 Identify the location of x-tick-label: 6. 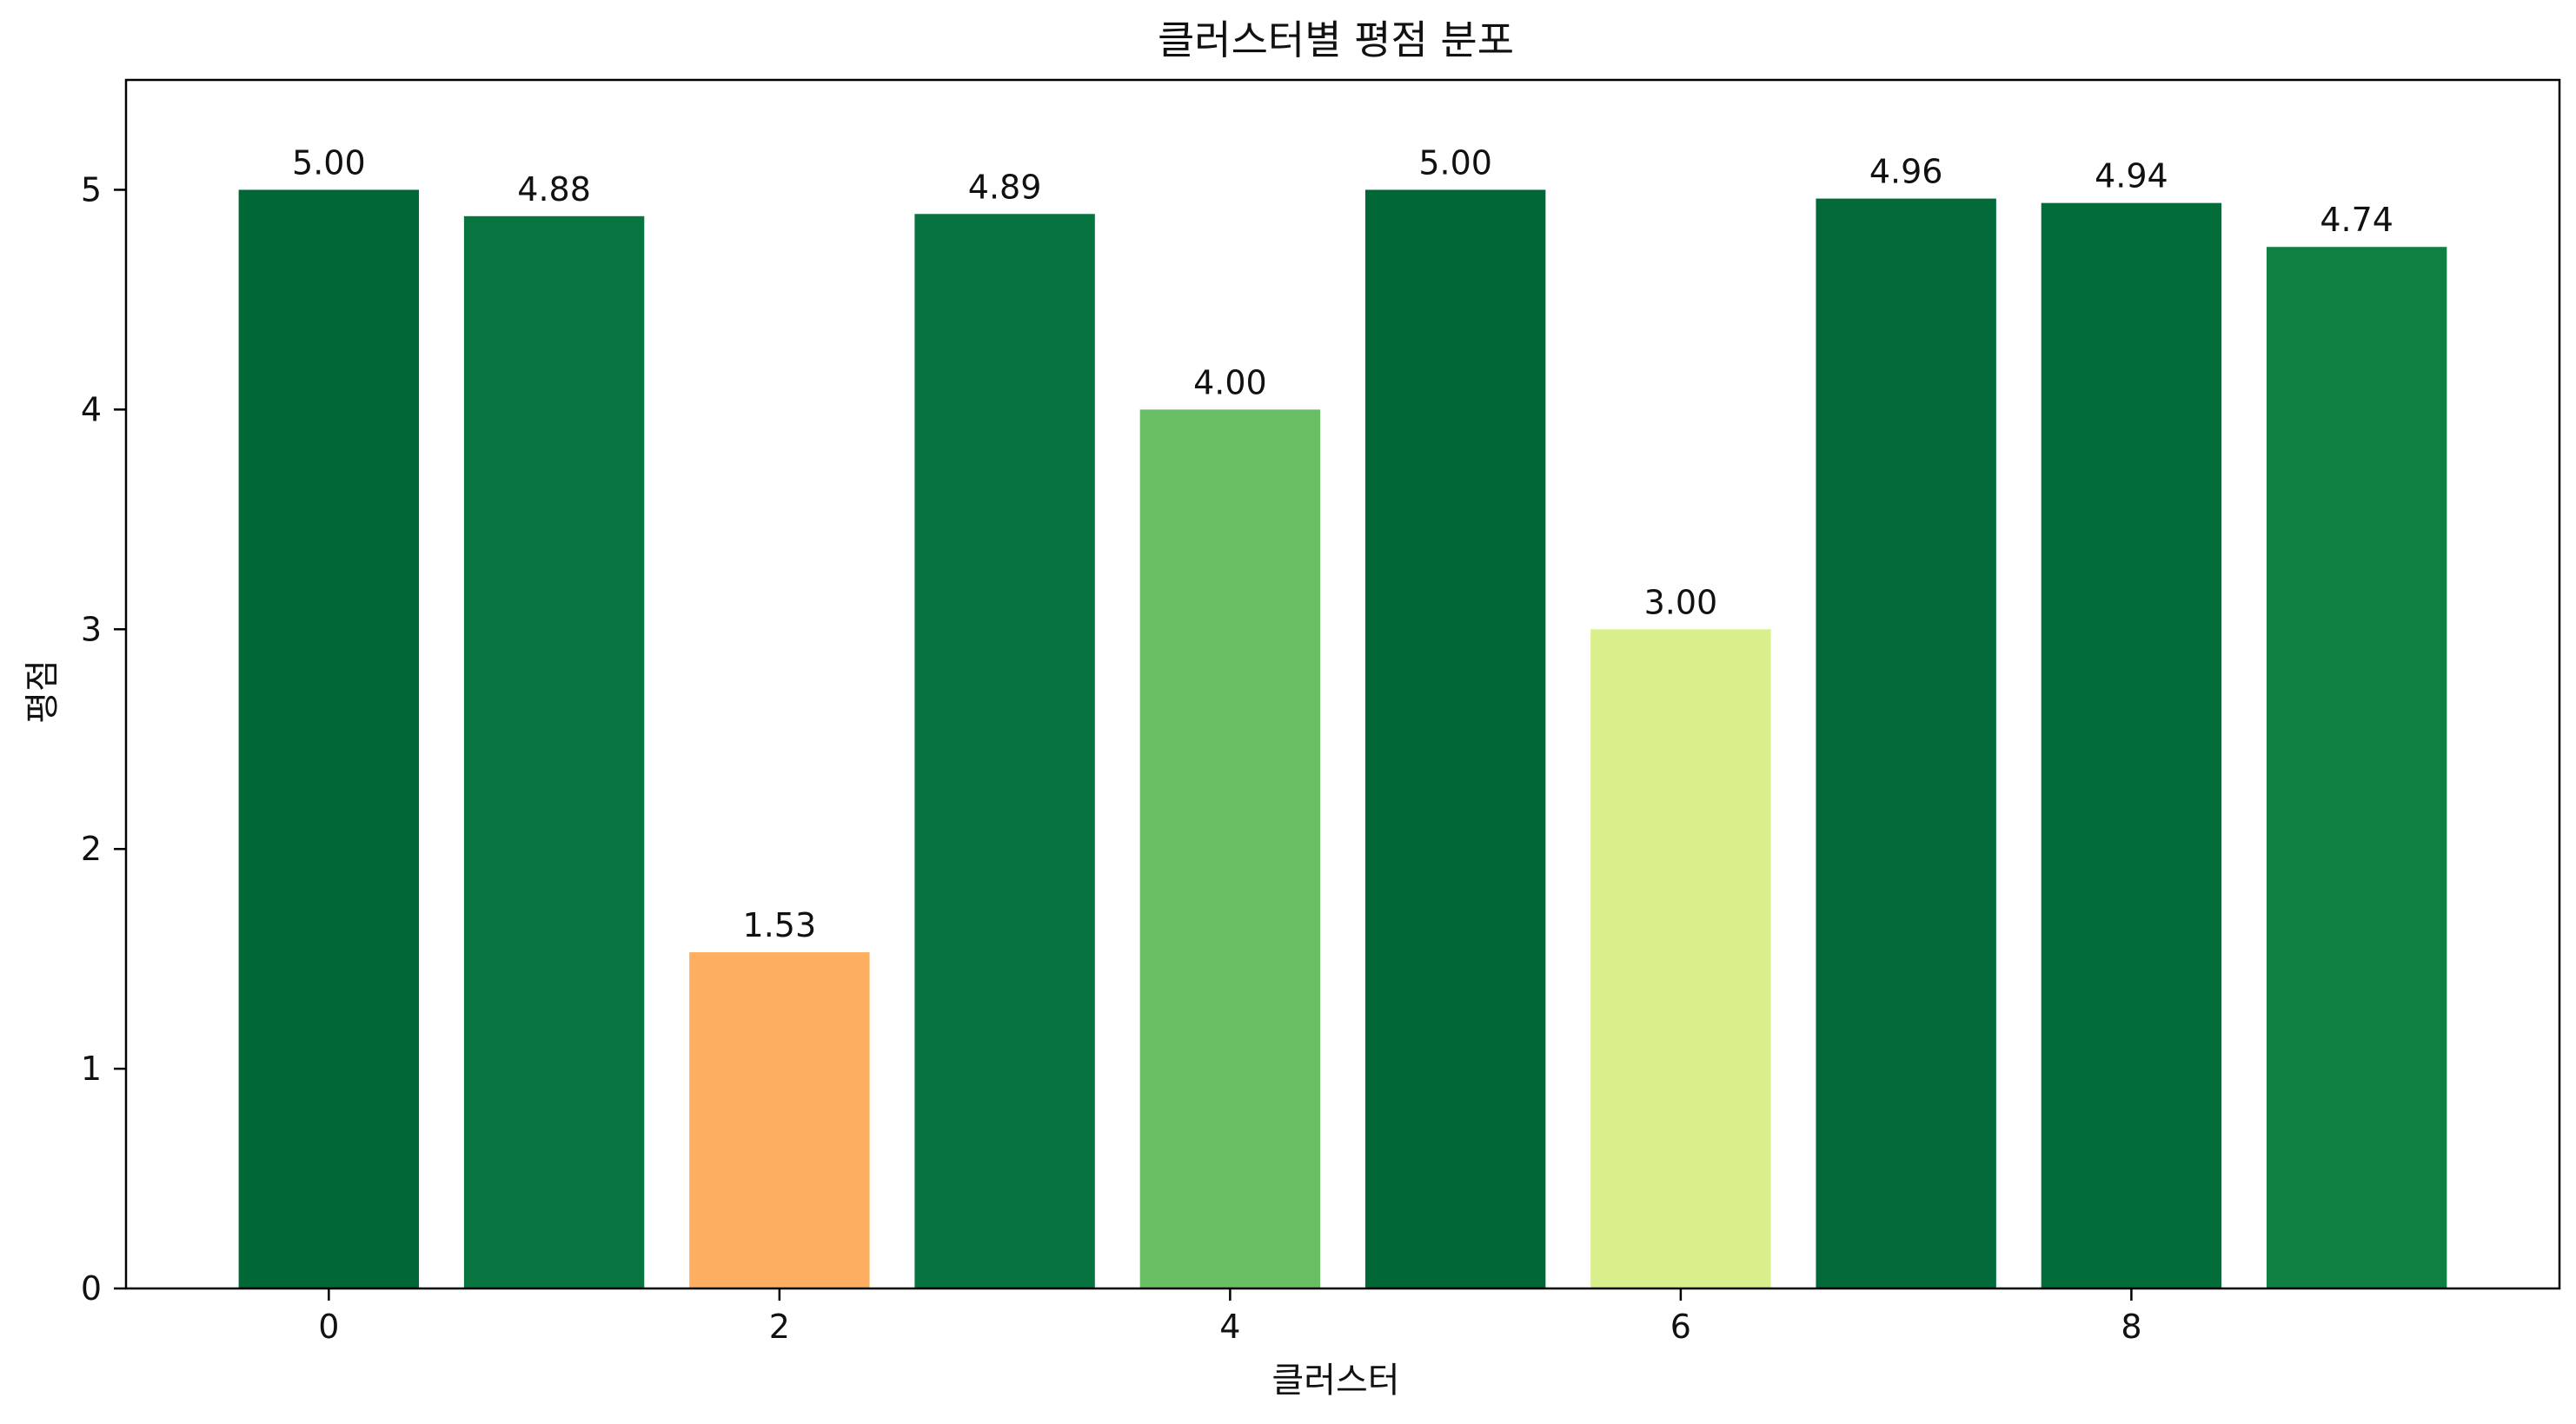
(1680, 1327).